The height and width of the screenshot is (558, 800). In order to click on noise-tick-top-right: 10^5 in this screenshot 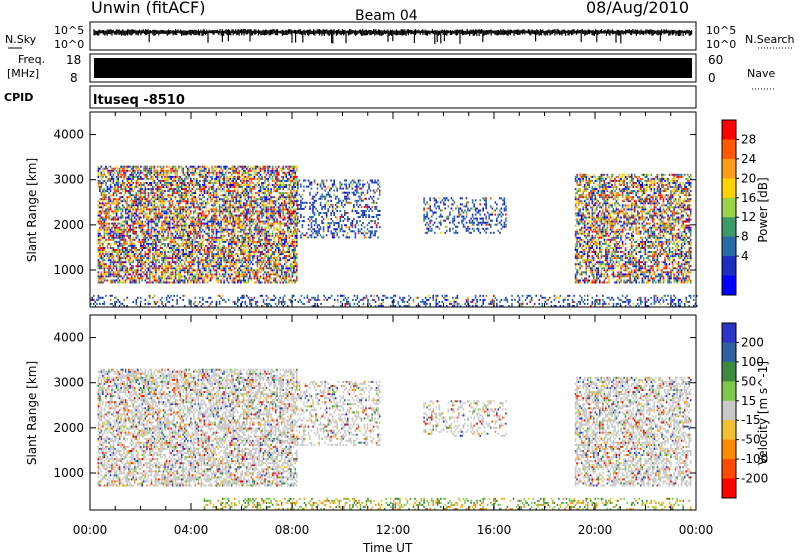, I will do `click(721, 30)`.